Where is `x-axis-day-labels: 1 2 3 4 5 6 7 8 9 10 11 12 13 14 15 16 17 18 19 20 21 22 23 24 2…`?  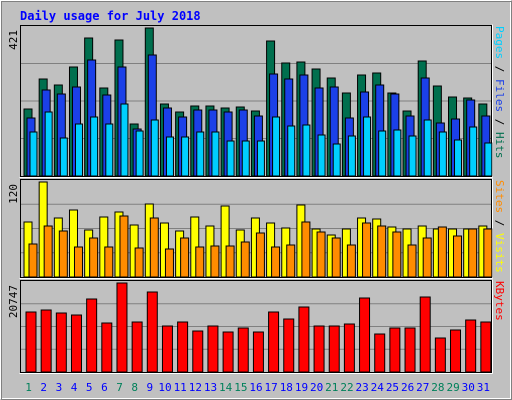
x-axis-day-labels: 1 2 3 4 5 6 7 8 9 10 11 12 13 14 15 16 17 18 19 20 21 22 23 24 2… is located at coordinates (257, 387).